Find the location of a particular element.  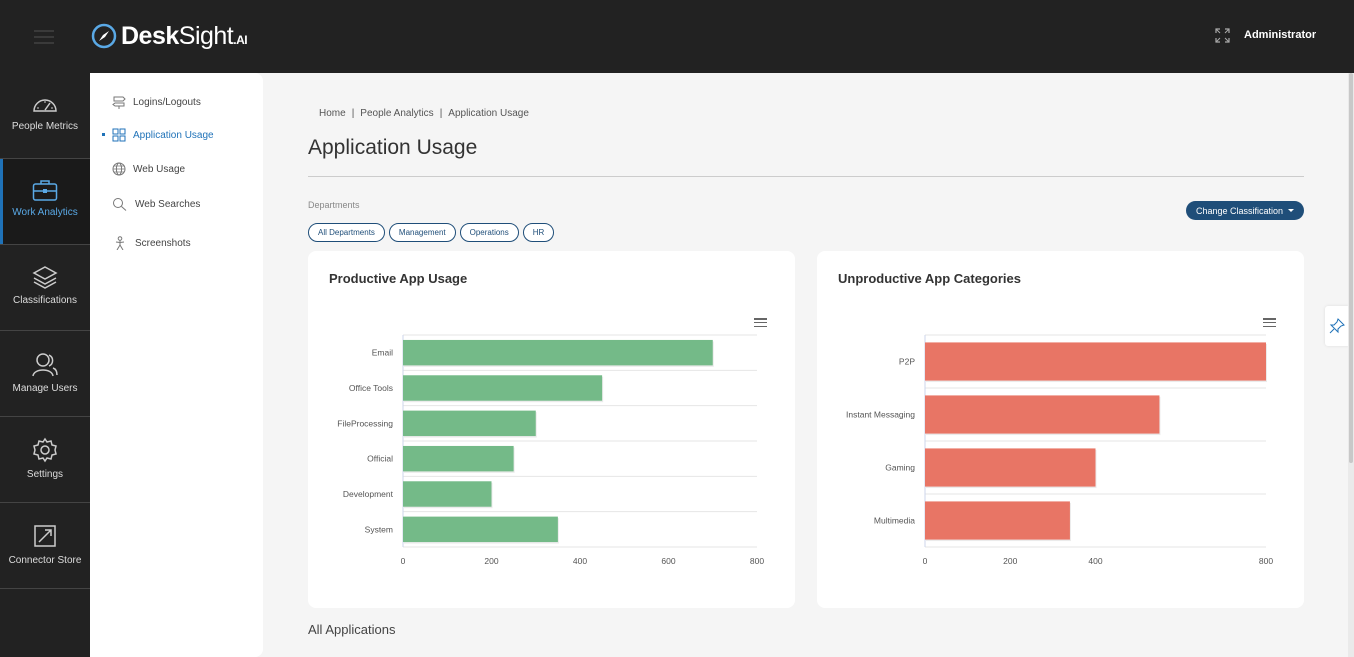

breadcrumb: Home | People Analytics | Application Usage is located at coordinates (424, 113).